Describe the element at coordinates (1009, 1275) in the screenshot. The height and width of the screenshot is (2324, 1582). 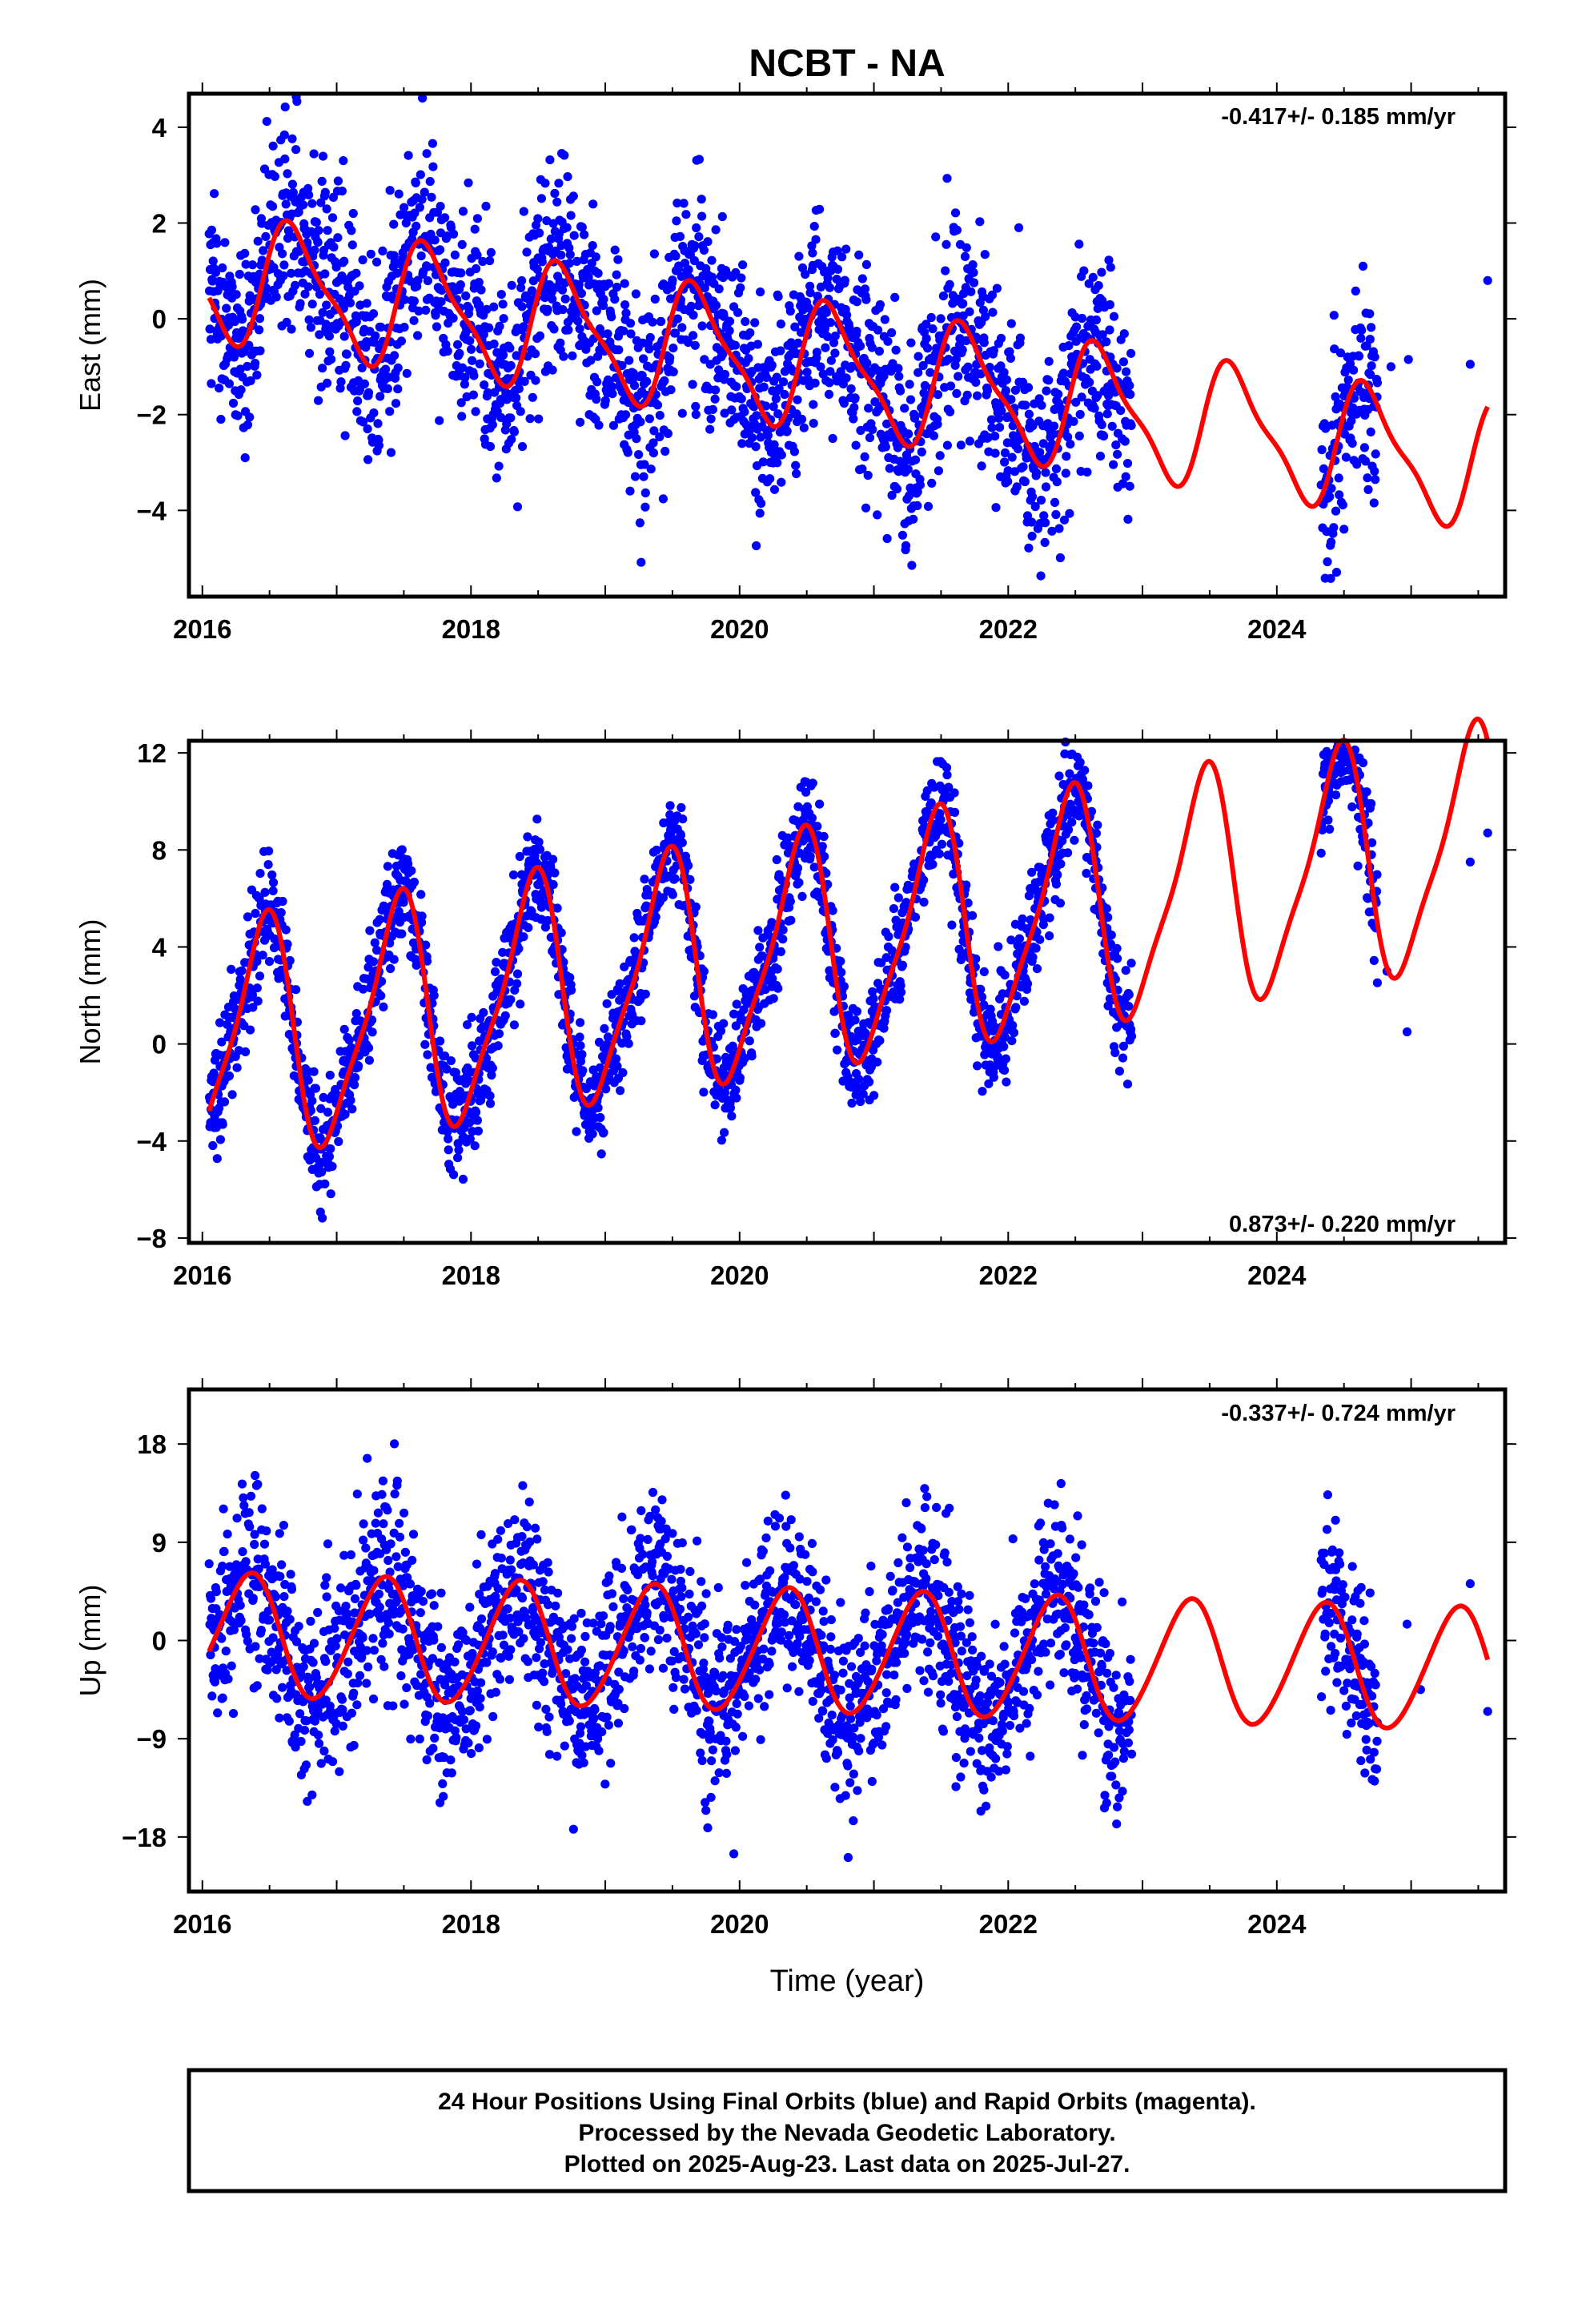
I see `x-tick-label: 2022` at that location.